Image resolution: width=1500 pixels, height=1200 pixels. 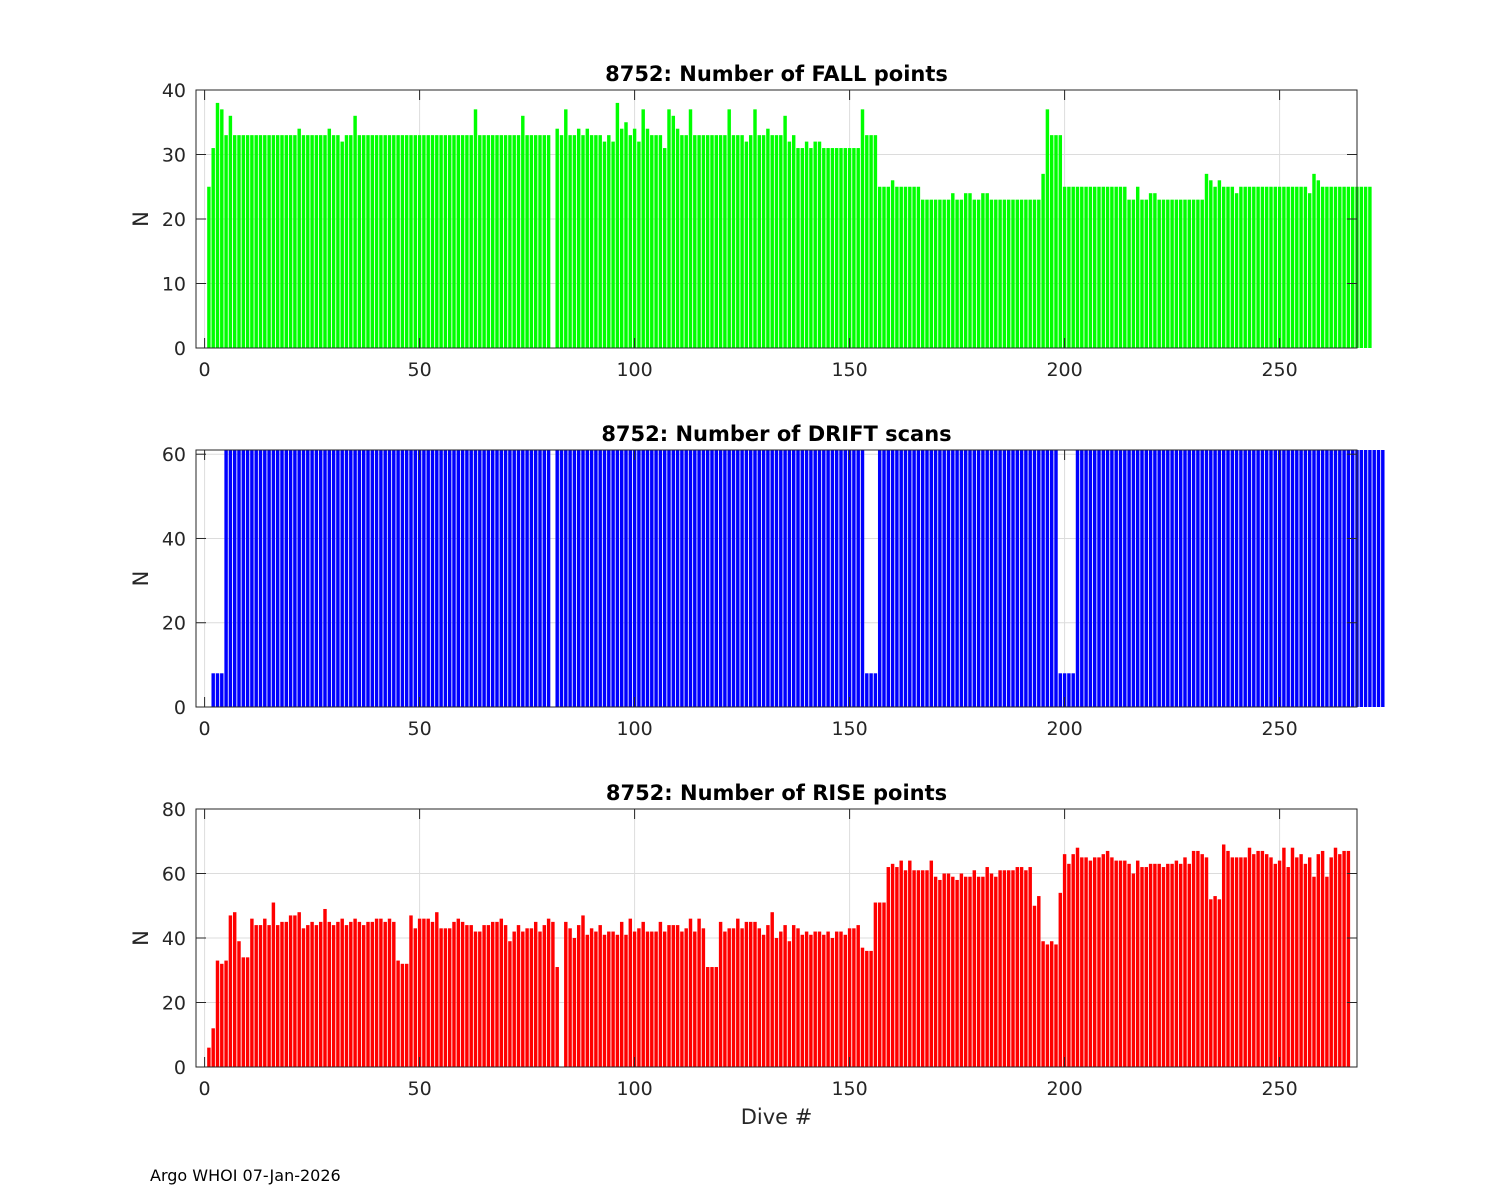 I want to click on drift-y-tick-label: 0, so click(x=180, y=708).